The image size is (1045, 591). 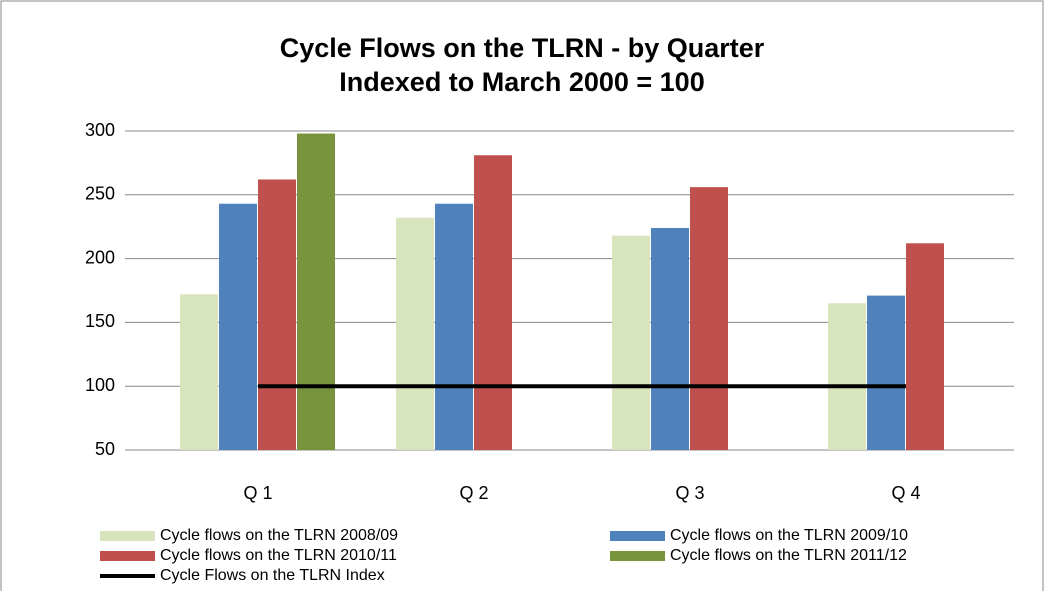 What do you see at coordinates (279, 535) in the screenshot?
I see `legend-label: Cycle flows on the TLRN 2008/09` at bounding box center [279, 535].